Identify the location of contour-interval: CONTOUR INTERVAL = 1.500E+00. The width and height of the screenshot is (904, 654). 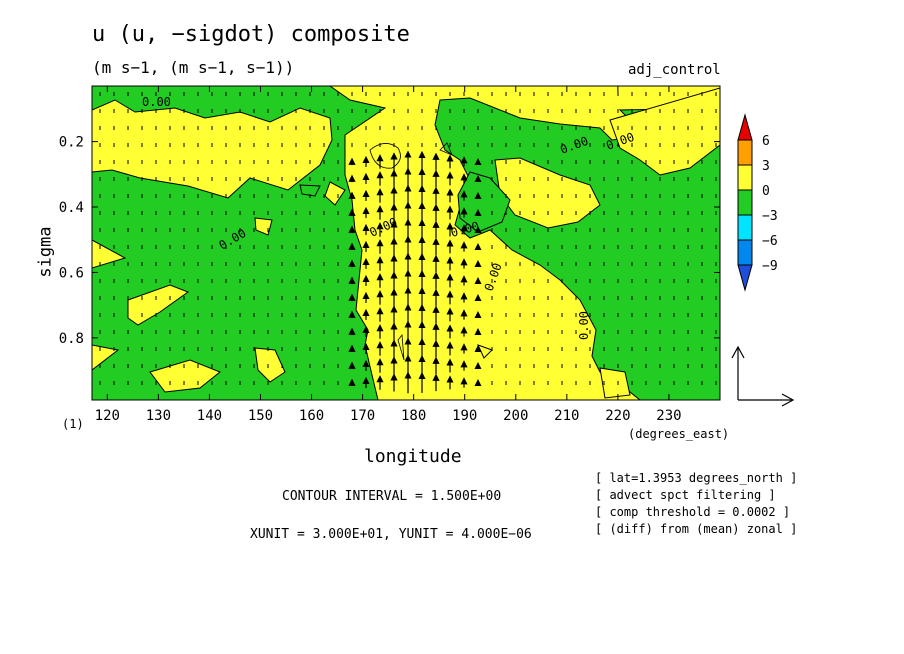
(392, 496).